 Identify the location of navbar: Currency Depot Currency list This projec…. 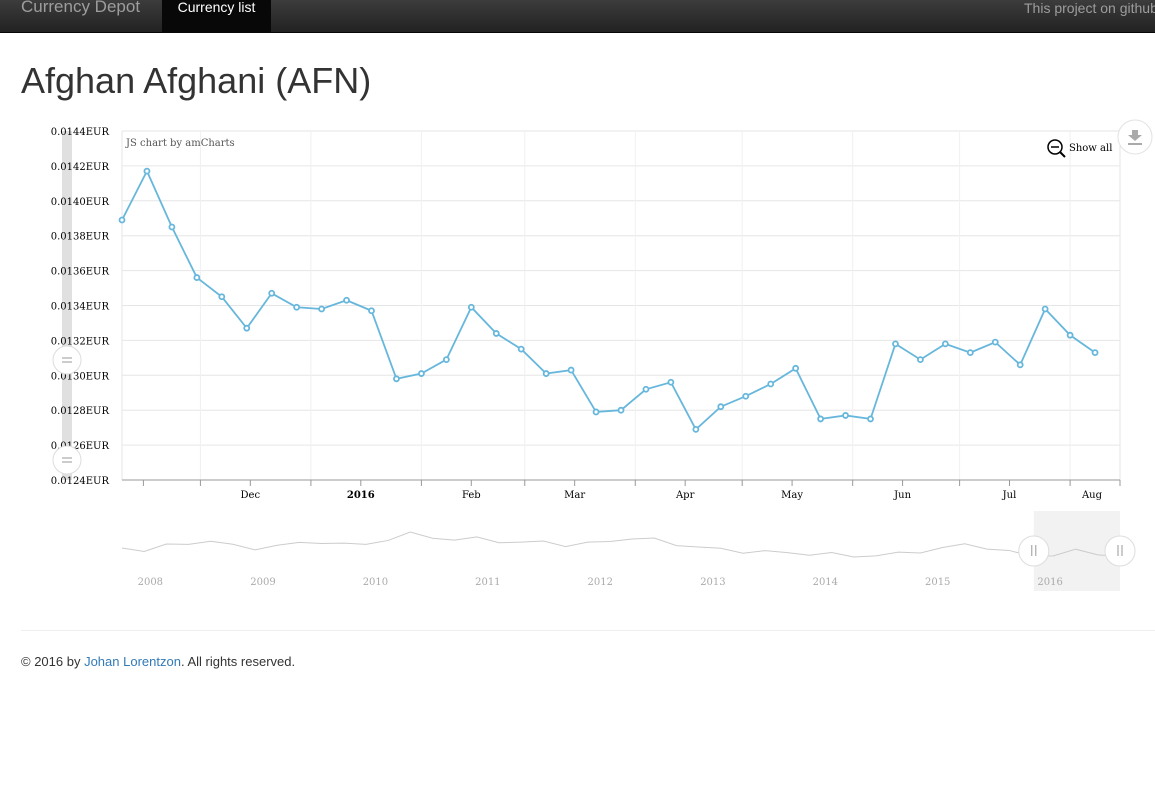
(577, 16).